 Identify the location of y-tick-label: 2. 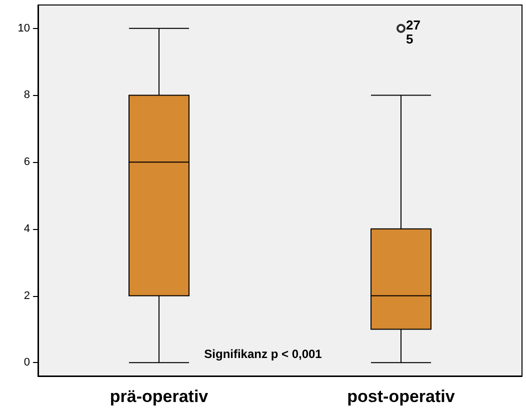
(27, 296).